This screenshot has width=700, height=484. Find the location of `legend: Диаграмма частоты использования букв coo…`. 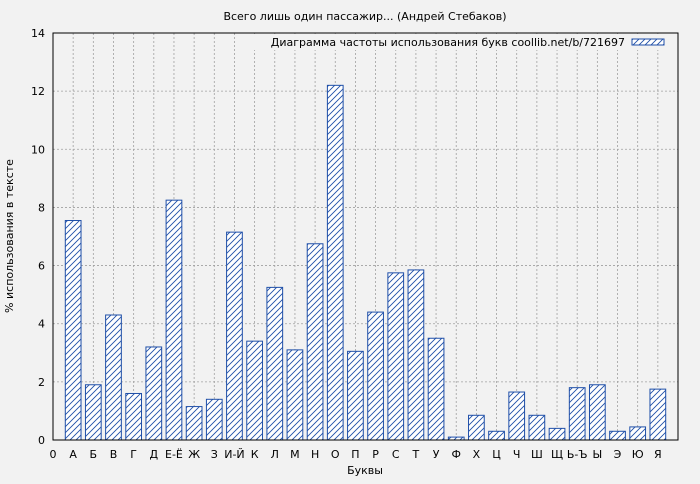

legend: Диаграмма частоты использования букв coo… is located at coordinates (454, 42).